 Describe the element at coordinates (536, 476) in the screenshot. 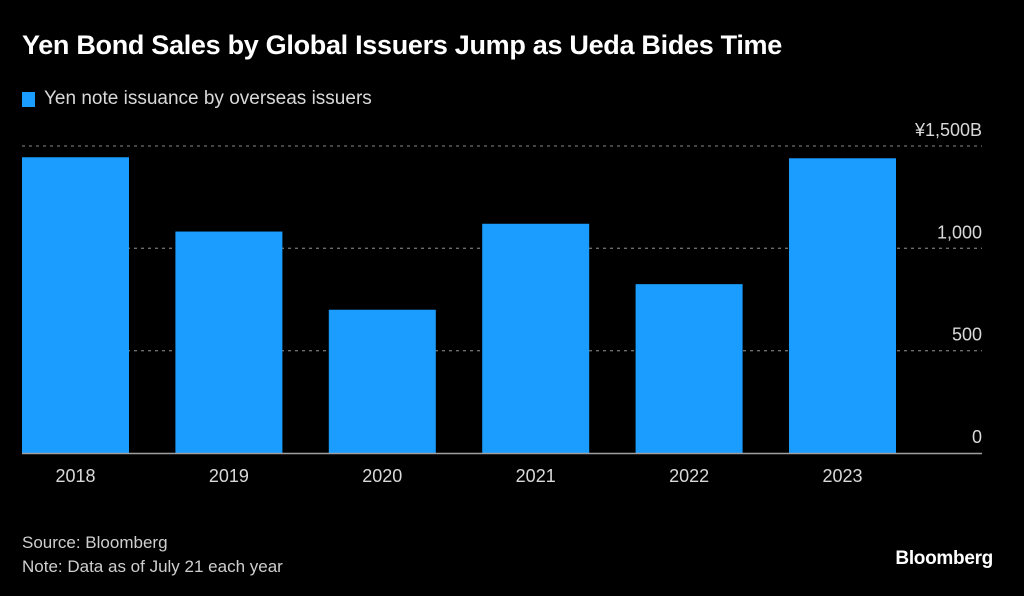

I see `x-tick-label: 2021` at that location.